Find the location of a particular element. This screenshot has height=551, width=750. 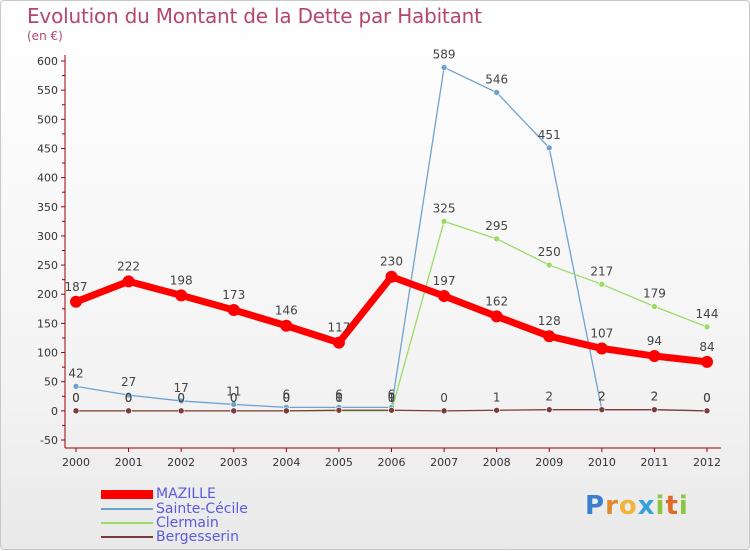

y-tick-label: 0 is located at coordinates (54, 411).